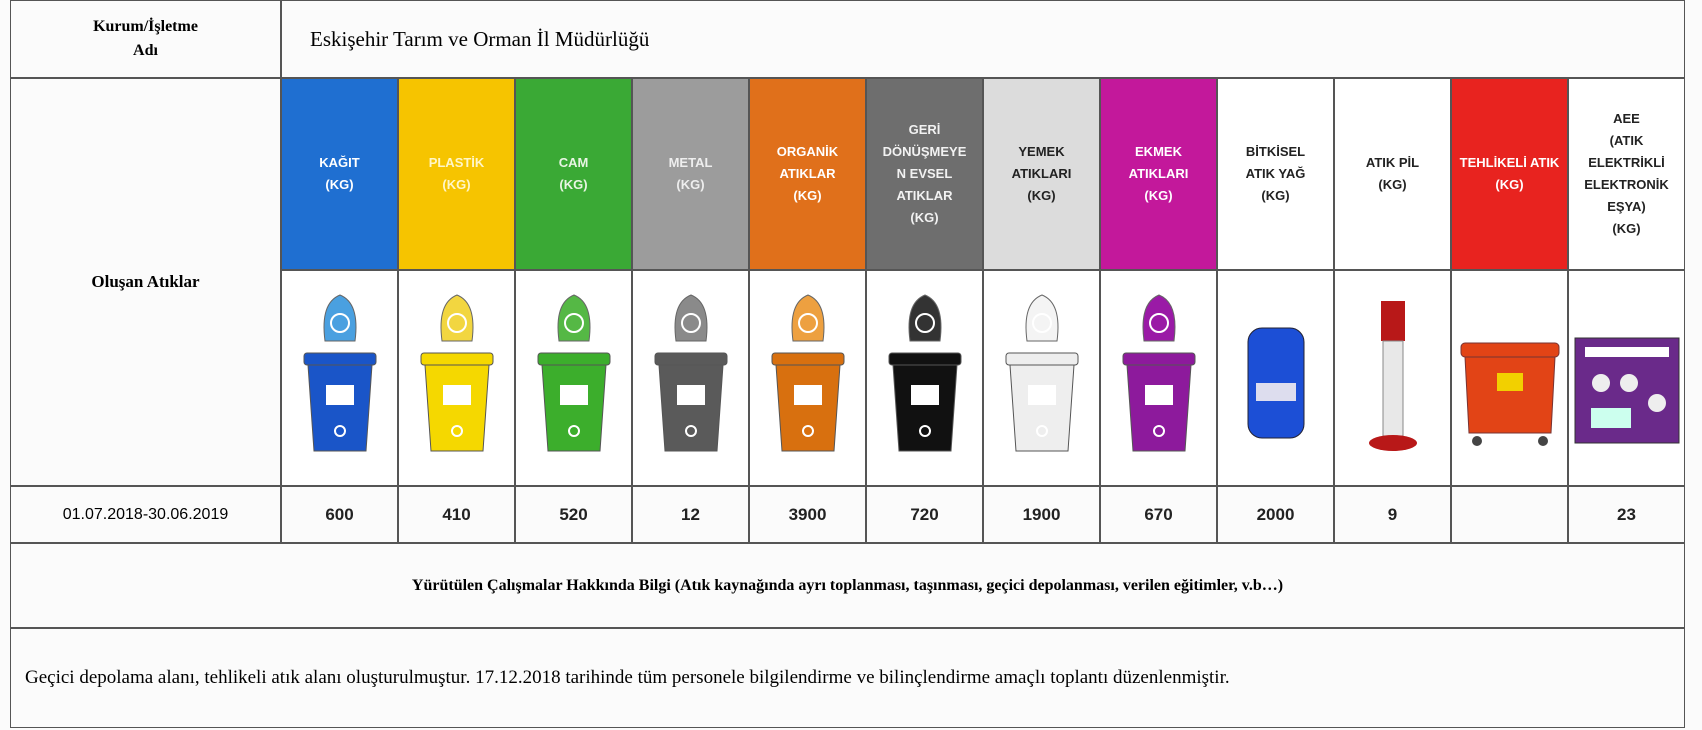 The height and width of the screenshot is (730, 1702). I want to click on column-header: TEHLİKELİ ATIK (KG), so click(1509, 174).